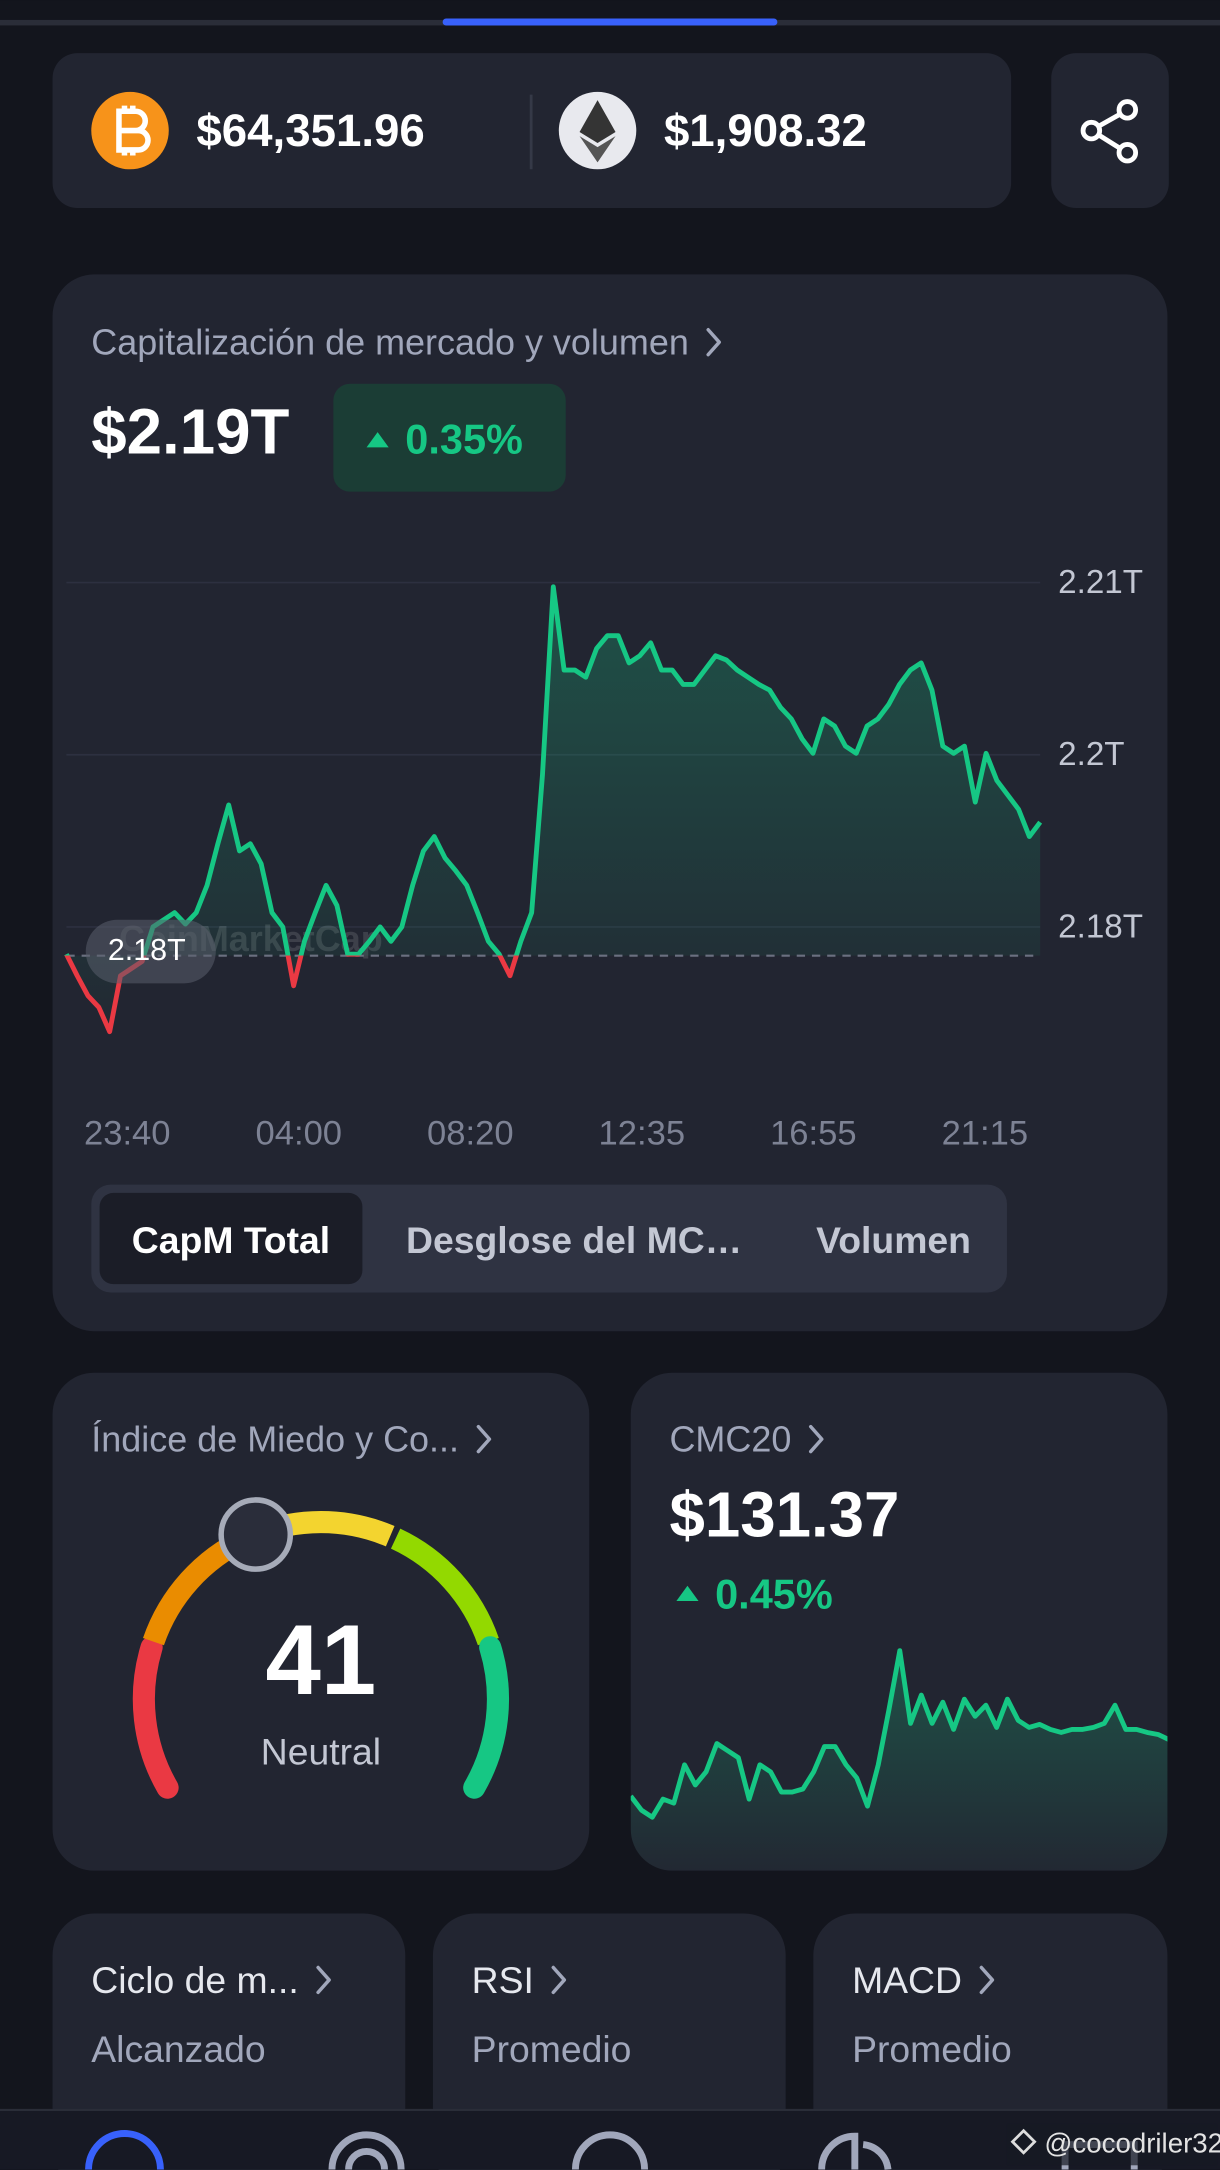 This screenshot has height=2170, width=1220. I want to click on gauge-knob, so click(256, 1534).